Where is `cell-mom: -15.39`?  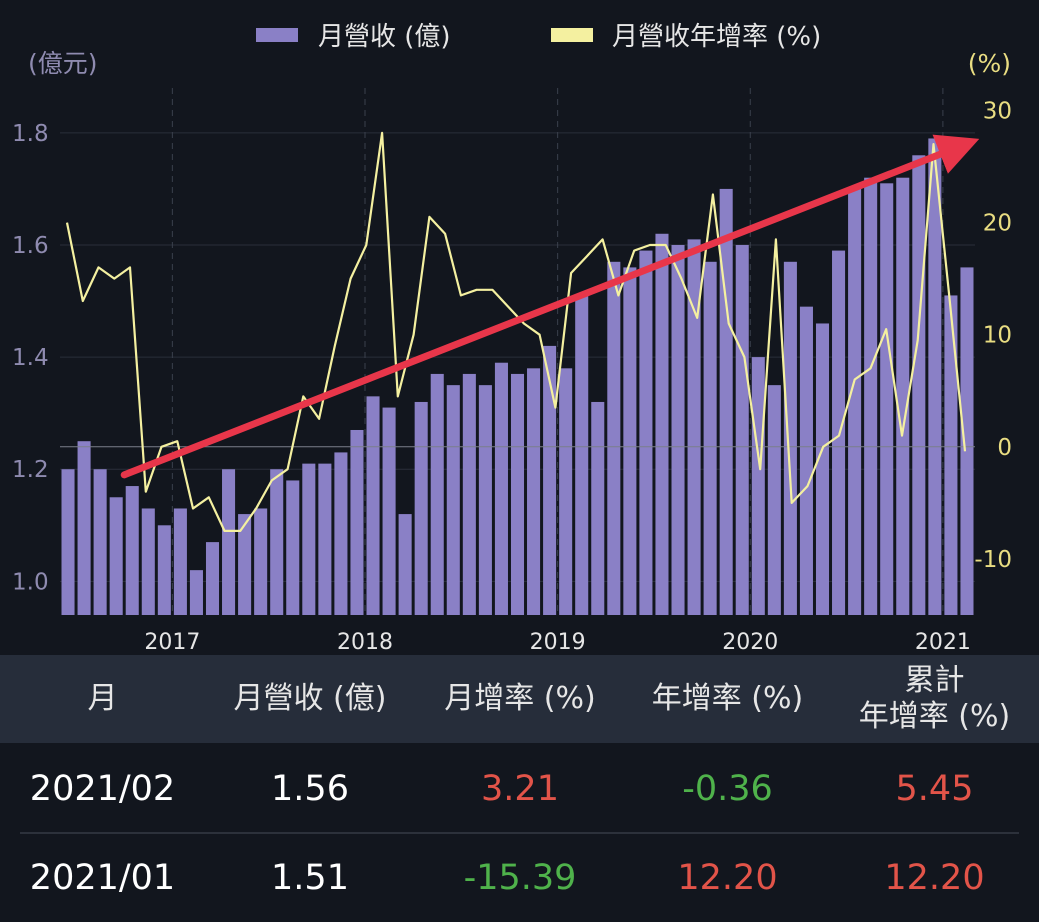
cell-mom: -15.39 is located at coordinates (520, 878).